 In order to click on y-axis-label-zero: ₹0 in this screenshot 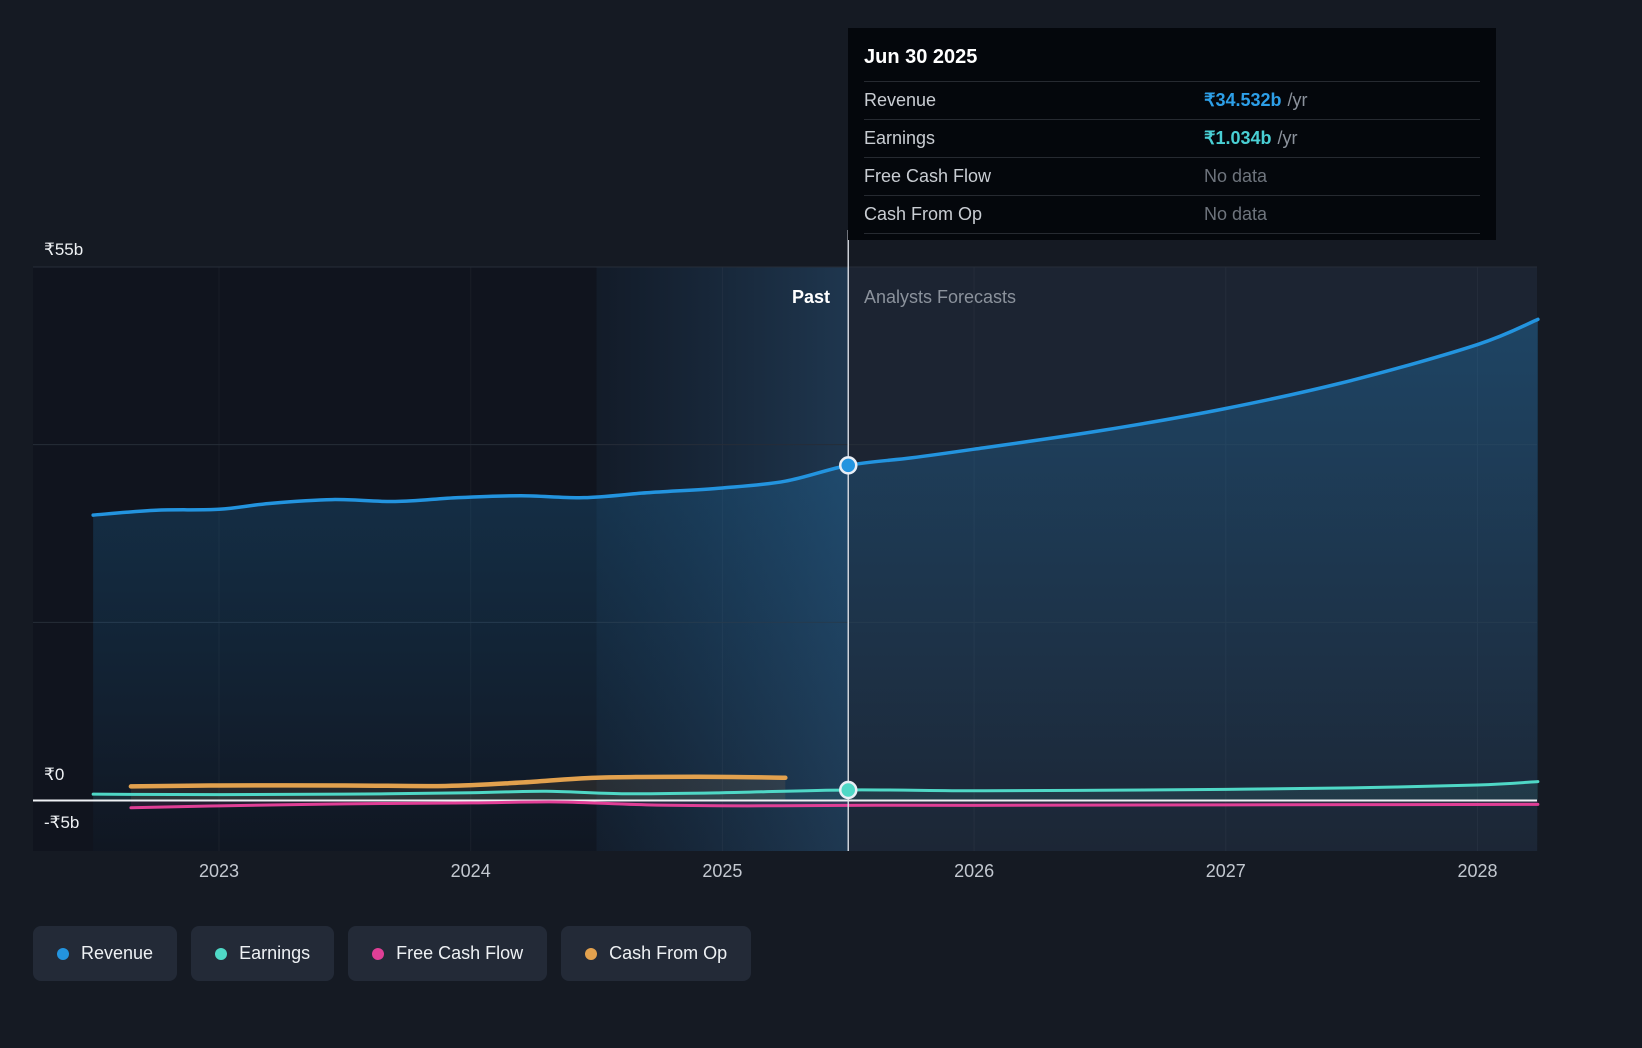, I will do `click(54, 774)`.